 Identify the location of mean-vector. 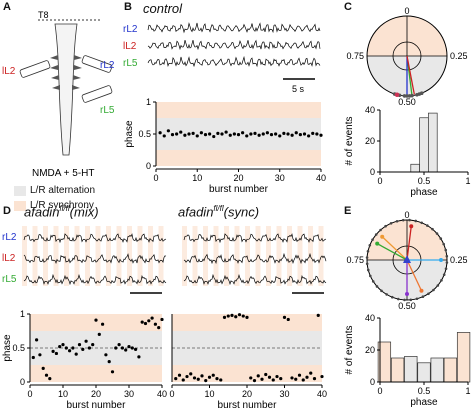
(410, 75).